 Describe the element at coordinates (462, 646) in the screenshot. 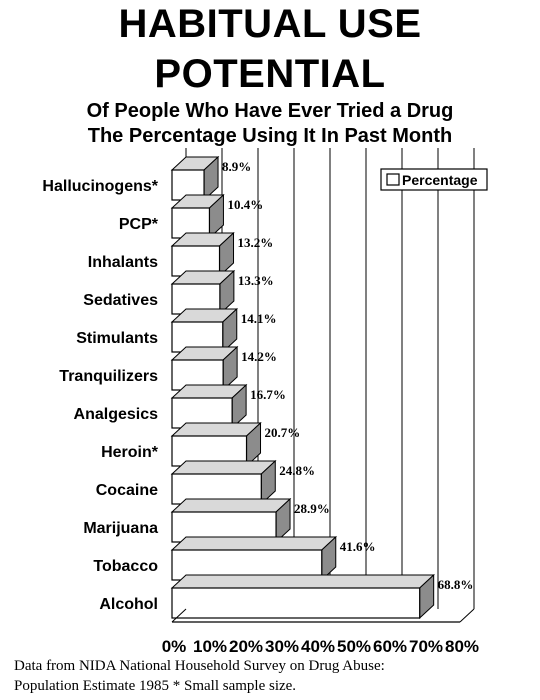

I see `x-tick-label: 80%` at that location.